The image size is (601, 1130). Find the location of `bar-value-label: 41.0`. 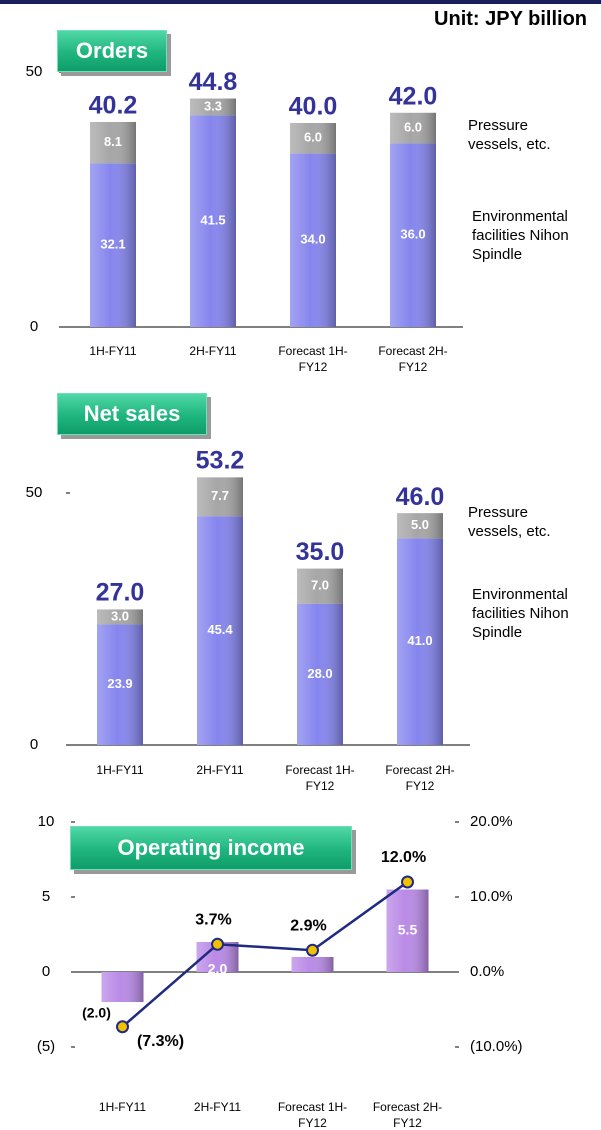

bar-value-label: 41.0 is located at coordinates (419, 640).